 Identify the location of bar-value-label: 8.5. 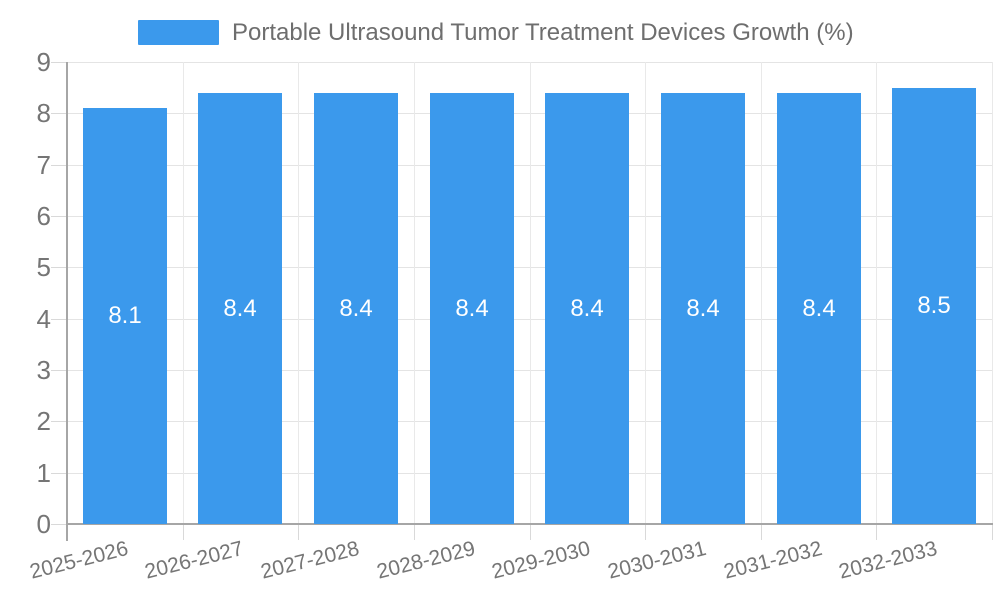
(934, 305).